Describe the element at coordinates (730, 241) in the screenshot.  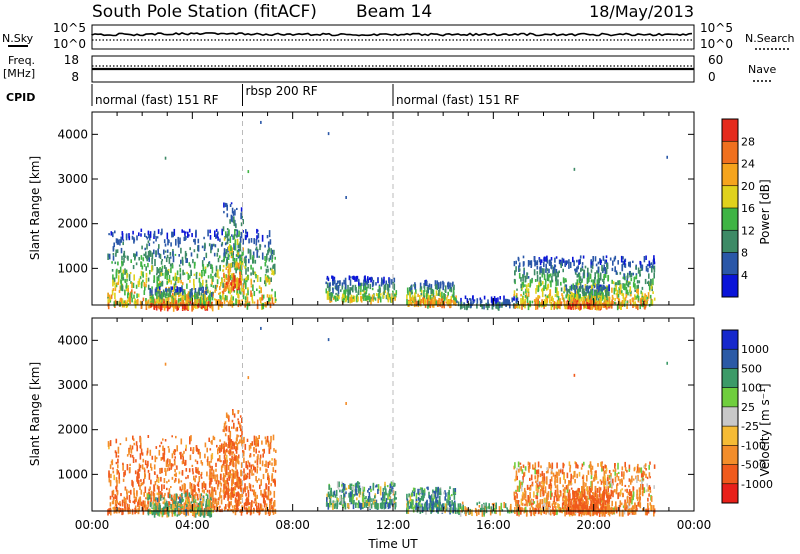
I see `colorbar-swatch` at that location.